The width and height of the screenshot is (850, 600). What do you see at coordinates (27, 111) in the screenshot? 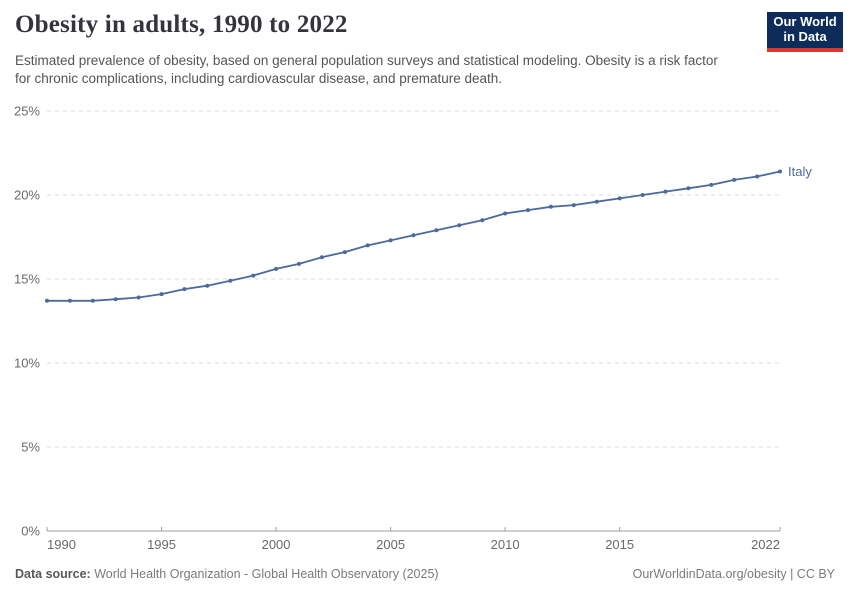
I see `y-tick-label: 25%` at bounding box center [27, 111].